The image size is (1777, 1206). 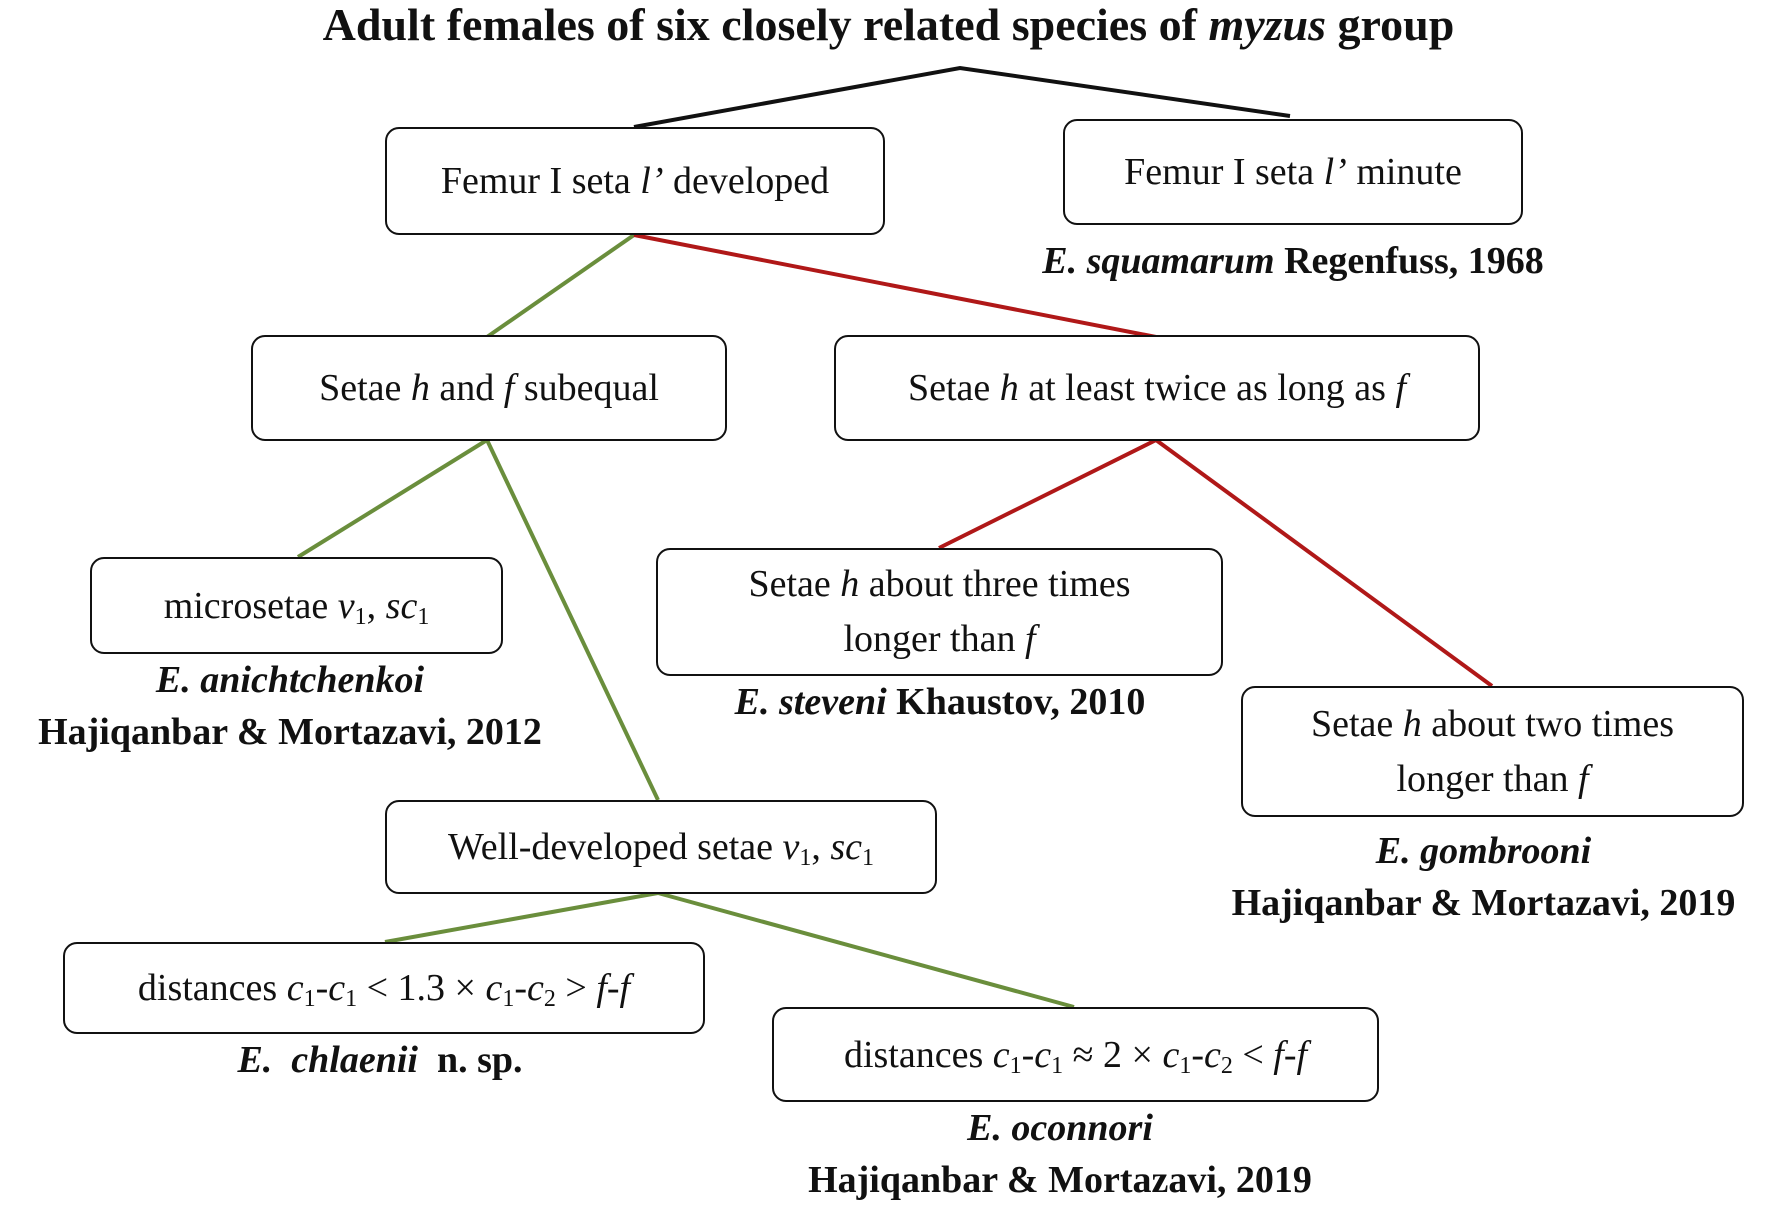 I want to click on node-setae-subequal: Setae h and f subequal, so click(x=489, y=388).